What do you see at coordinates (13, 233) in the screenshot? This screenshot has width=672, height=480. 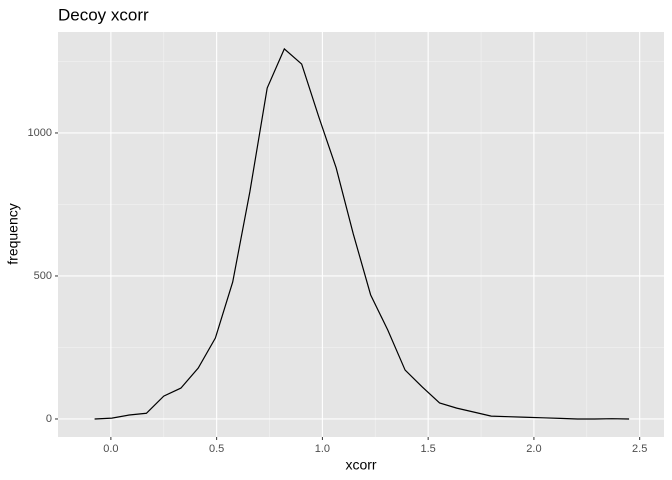 I see `y-axis-label: frequency` at bounding box center [13, 233].